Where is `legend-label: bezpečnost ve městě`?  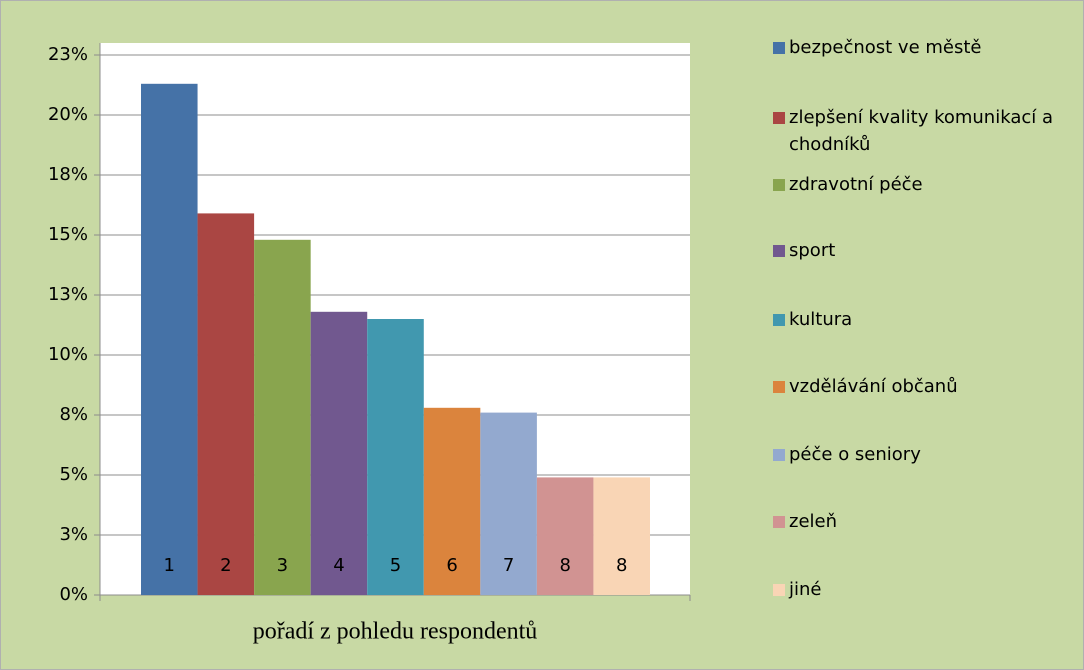
legend-label: bezpečnost ve městě is located at coordinates (885, 47).